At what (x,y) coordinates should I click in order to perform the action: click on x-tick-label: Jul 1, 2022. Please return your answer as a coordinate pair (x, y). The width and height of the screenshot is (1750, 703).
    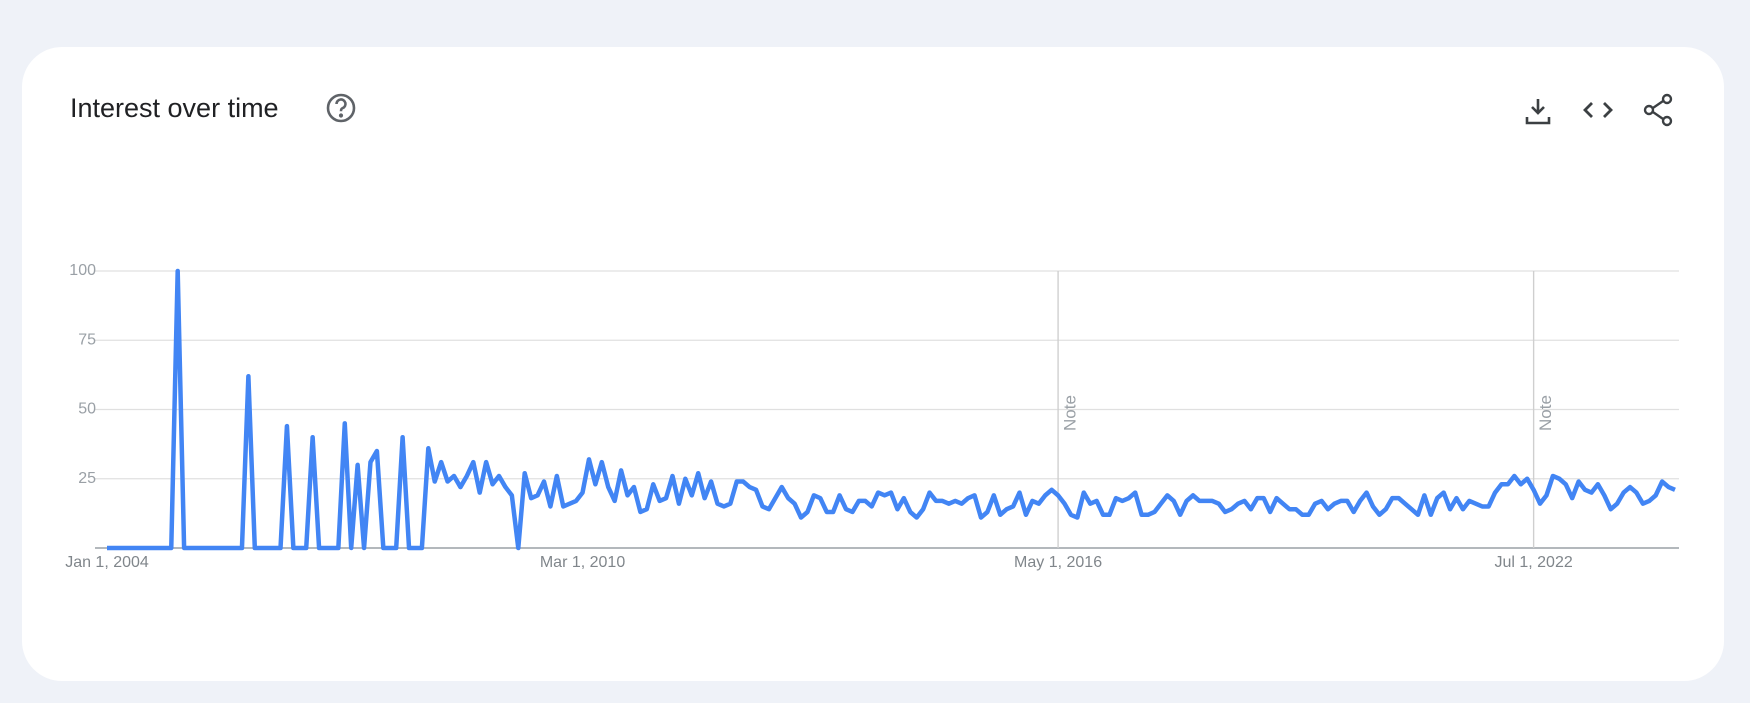
    Looking at the image, I should click on (1533, 562).